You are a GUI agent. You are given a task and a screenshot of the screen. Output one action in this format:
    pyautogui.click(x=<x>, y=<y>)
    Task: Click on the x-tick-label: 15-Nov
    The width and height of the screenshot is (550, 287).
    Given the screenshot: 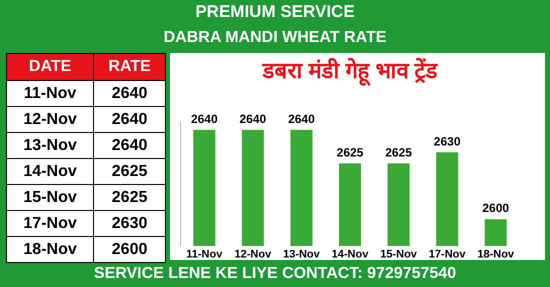 What is the action you would take?
    pyautogui.click(x=399, y=254)
    